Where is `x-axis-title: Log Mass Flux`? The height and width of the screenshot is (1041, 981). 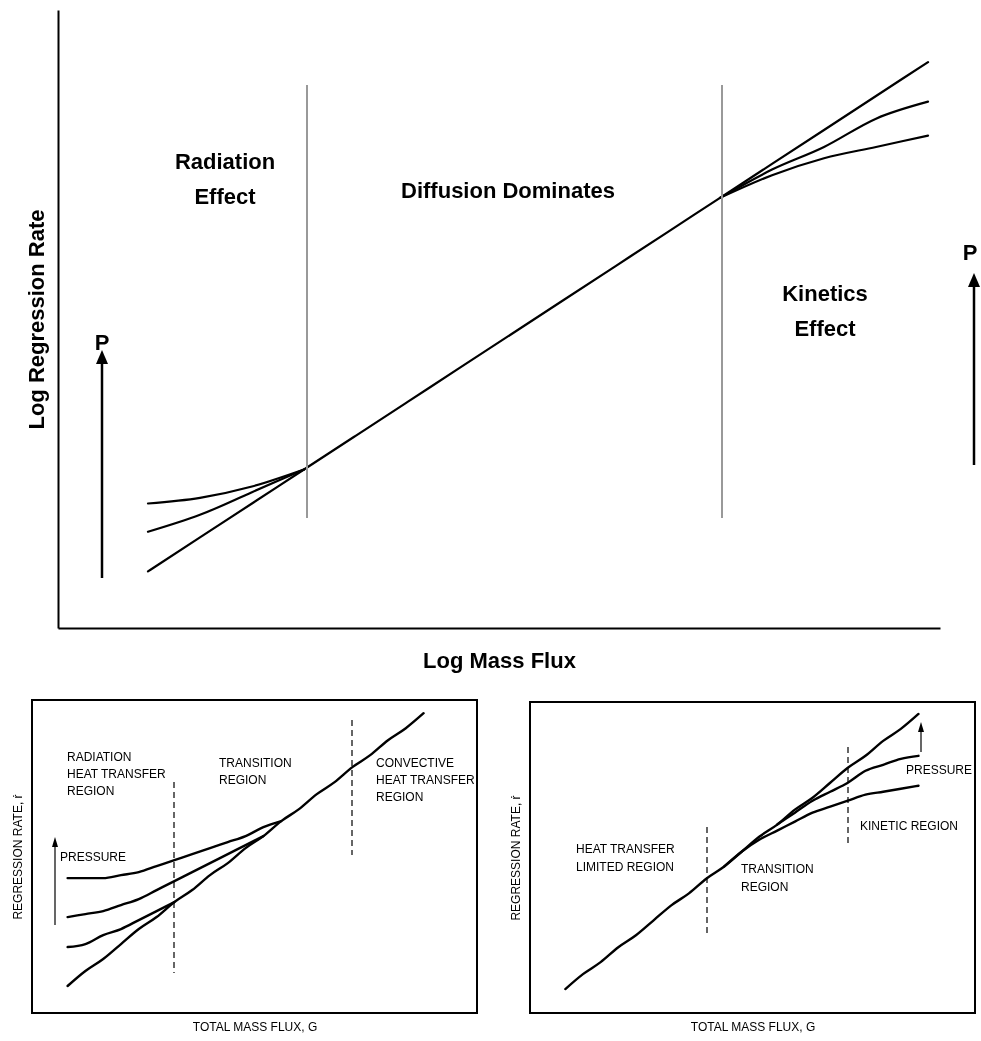 x-axis-title: Log Mass Flux is located at coordinates (500, 660).